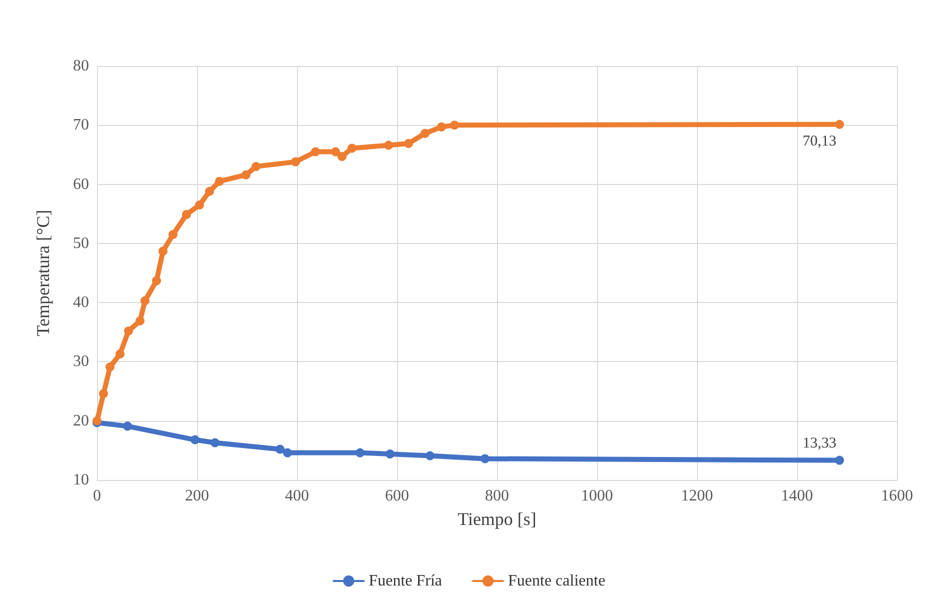  Describe the element at coordinates (97, 496) in the screenshot. I see `x-tick-label: 0` at that location.